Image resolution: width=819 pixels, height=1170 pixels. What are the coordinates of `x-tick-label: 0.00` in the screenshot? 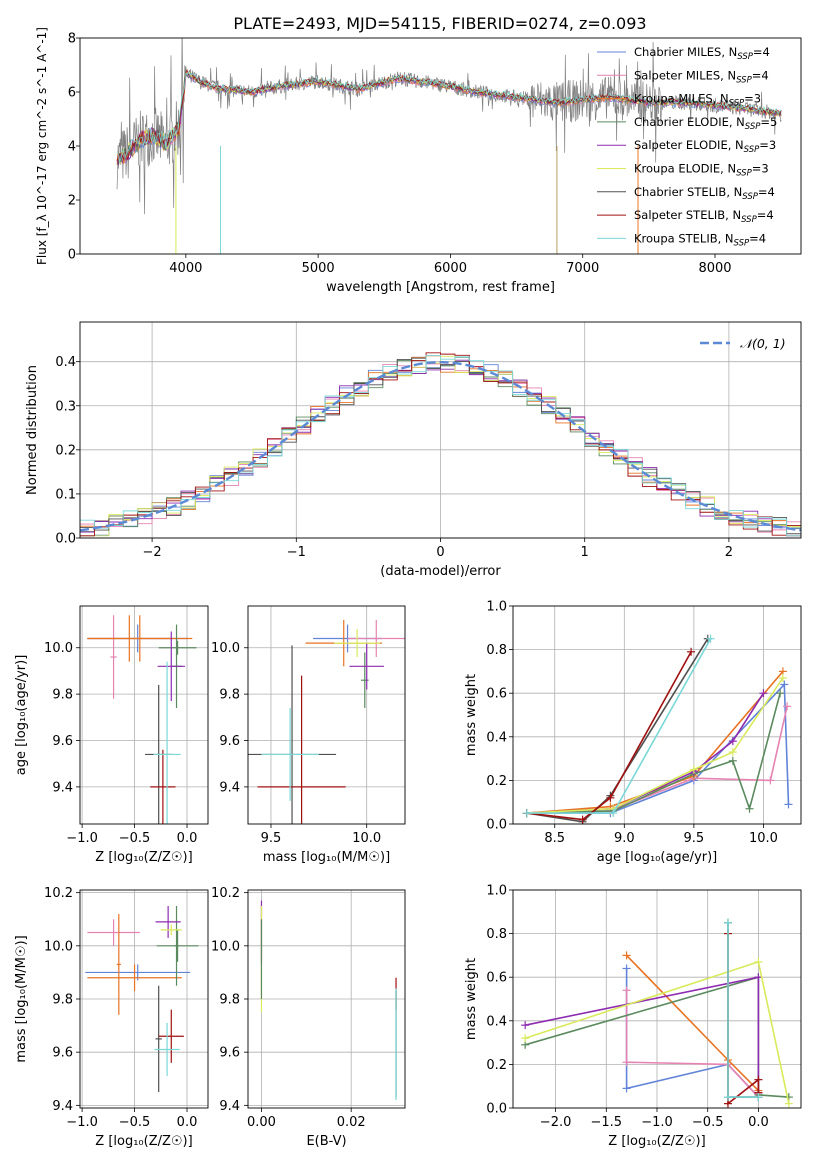 It's located at (261, 1122).